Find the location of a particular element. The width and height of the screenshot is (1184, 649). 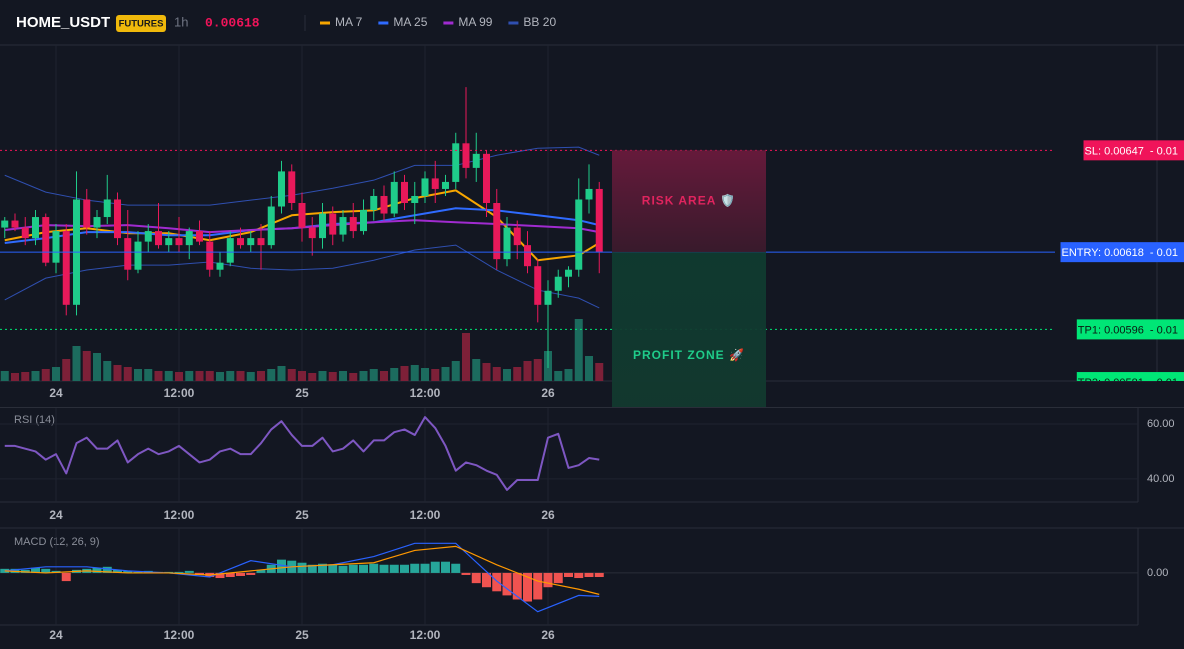

legend-label: MA 7 is located at coordinates (349, 22).